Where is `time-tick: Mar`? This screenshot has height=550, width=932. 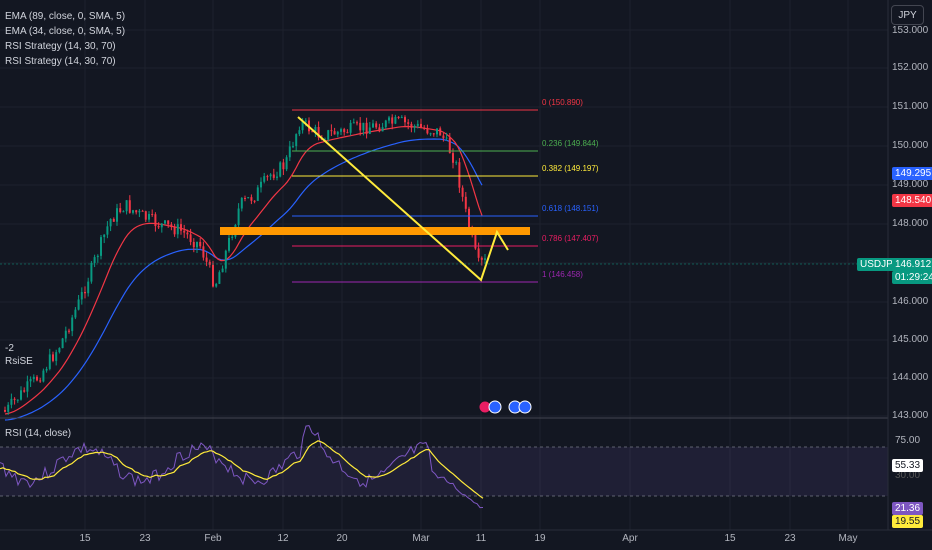
time-tick: Mar is located at coordinates (421, 538).